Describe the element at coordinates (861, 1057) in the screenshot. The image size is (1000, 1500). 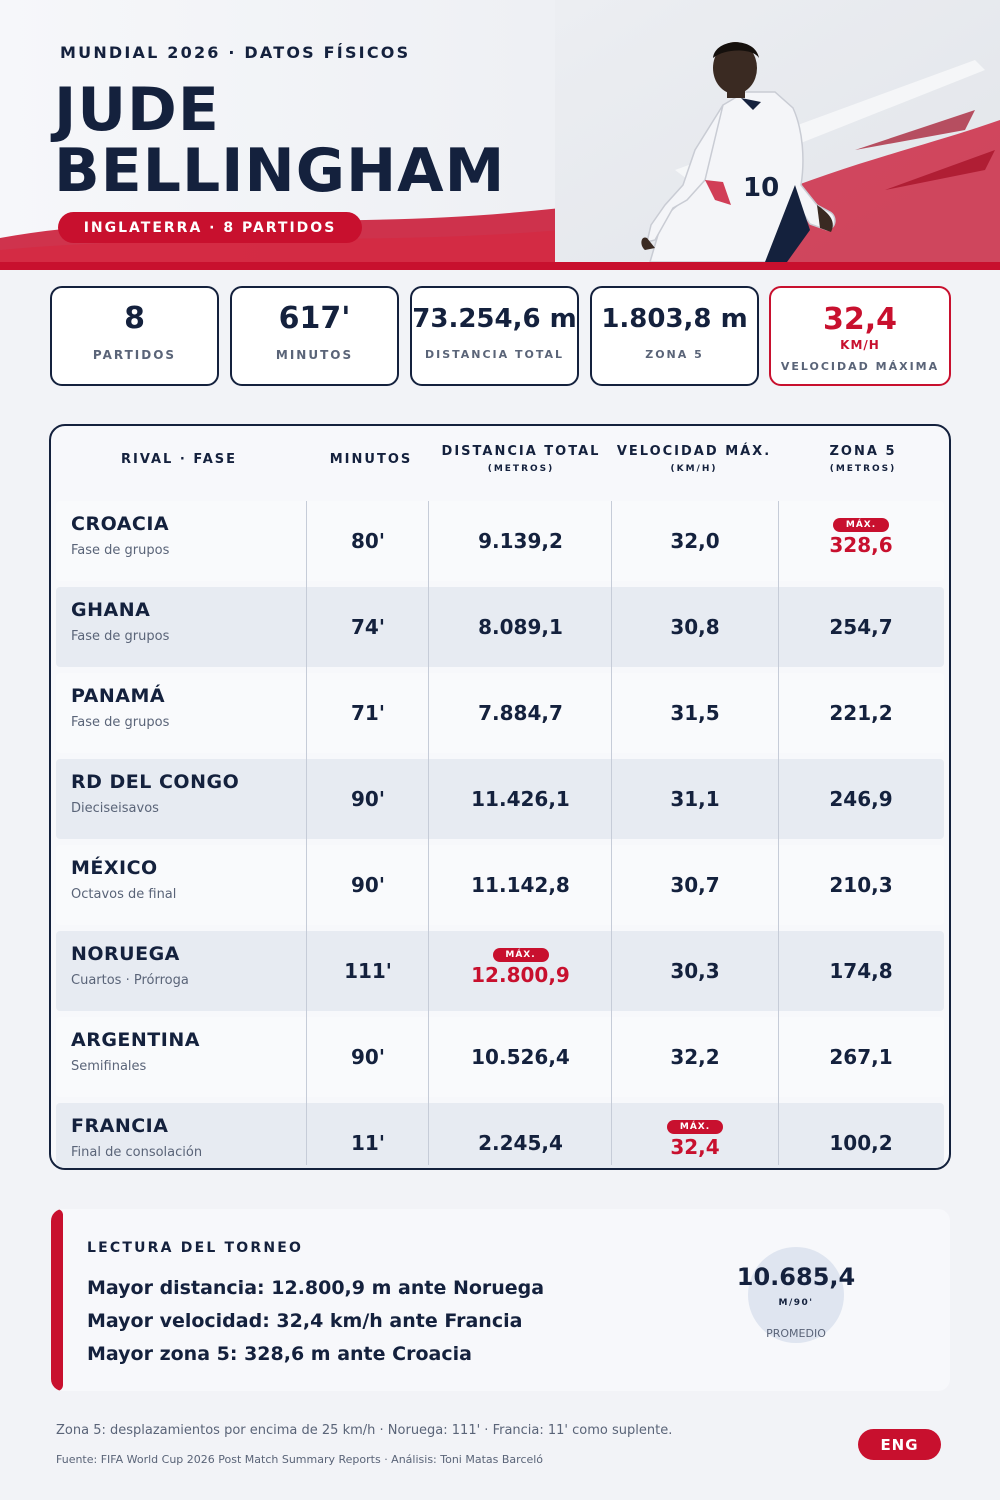
I see `zona5-cell: 267,1` at that location.